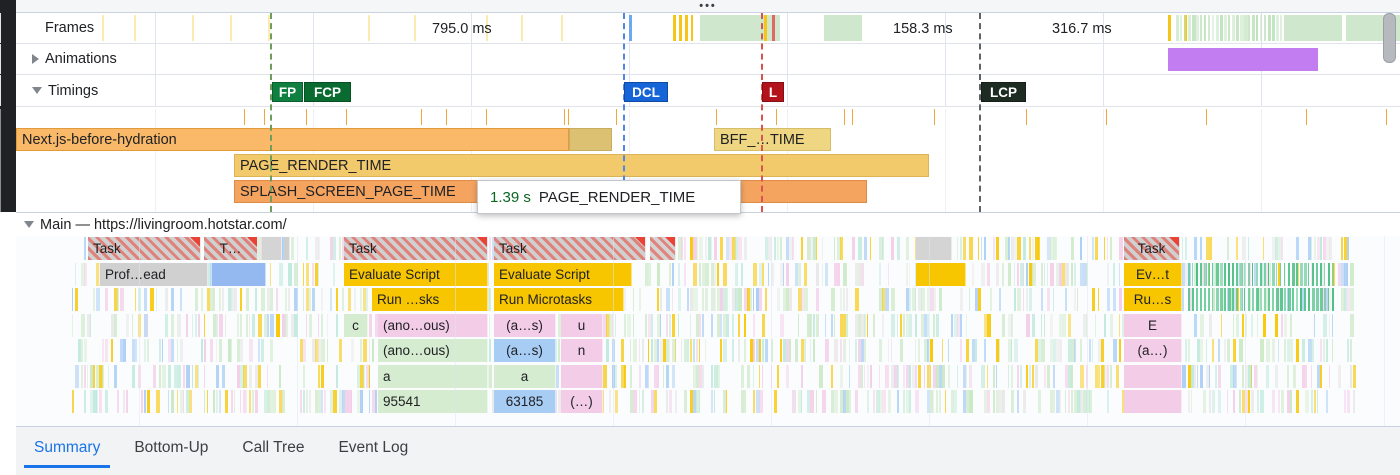 The image size is (1400, 475). Describe the element at coordinates (525, 350) in the screenshot. I see `anonymous-2-block-1: (a…s)` at that location.